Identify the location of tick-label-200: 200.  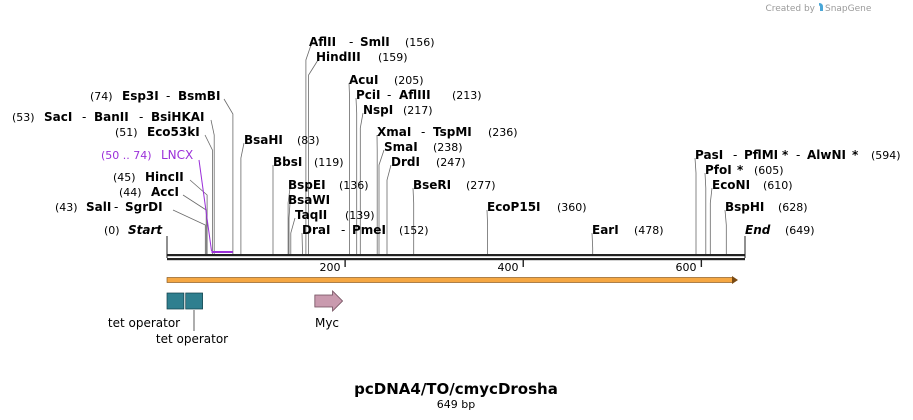
(330, 267).